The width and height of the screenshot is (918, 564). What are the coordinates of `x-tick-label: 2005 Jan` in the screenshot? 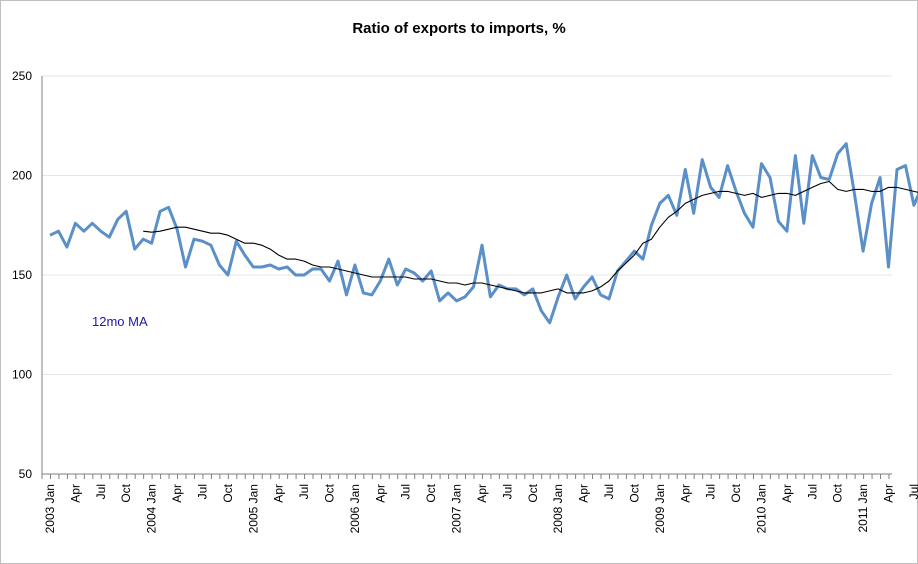 It's located at (253, 508).